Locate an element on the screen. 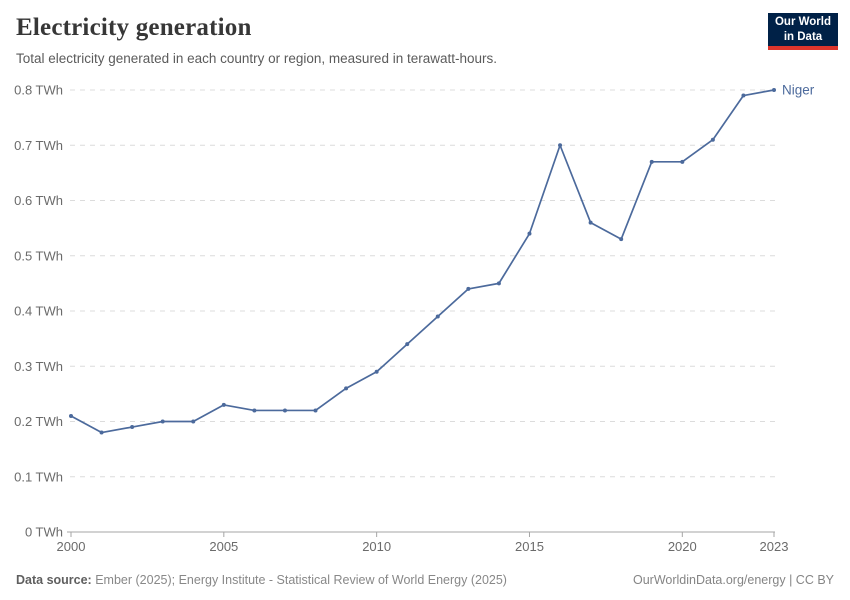 The width and height of the screenshot is (850, 600). data-point-2018 is located at coordinates (621, 239).